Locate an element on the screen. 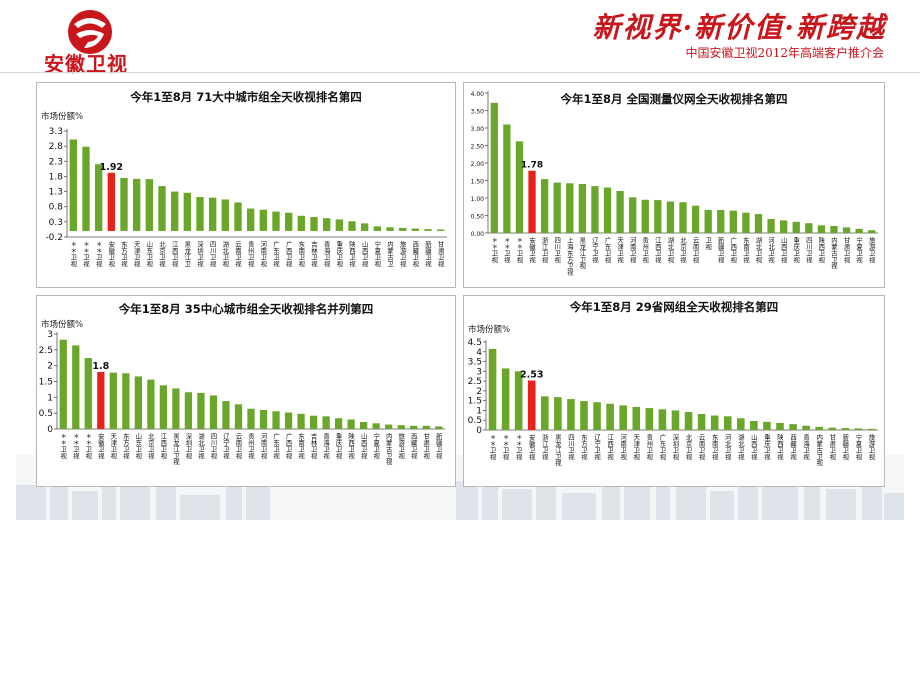 The width and height of the screenshot is (920, 690). x-category-label: 东南卫视 is located at coordinates (301, 446).